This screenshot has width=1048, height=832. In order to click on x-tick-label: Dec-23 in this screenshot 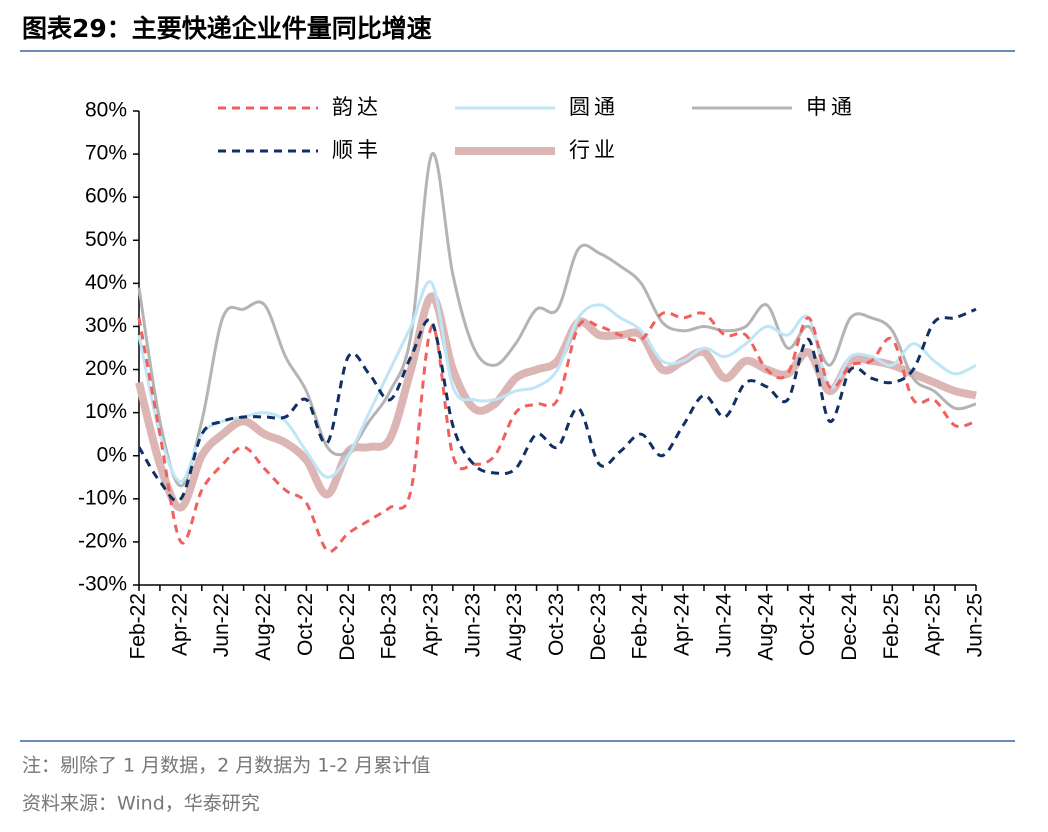, I will do `click(598, 627)`.